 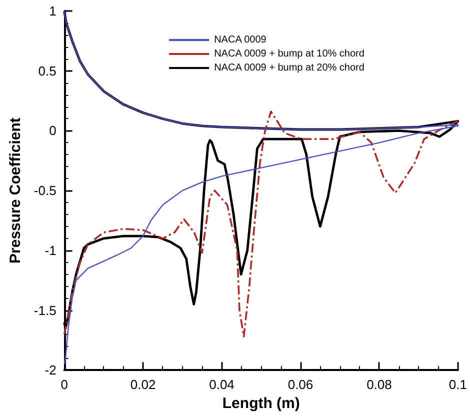 What do you see at coordinates (143, 384) in the screenshot?
I see `x-tick-label: 0.02` at bounding box center [143, 384].